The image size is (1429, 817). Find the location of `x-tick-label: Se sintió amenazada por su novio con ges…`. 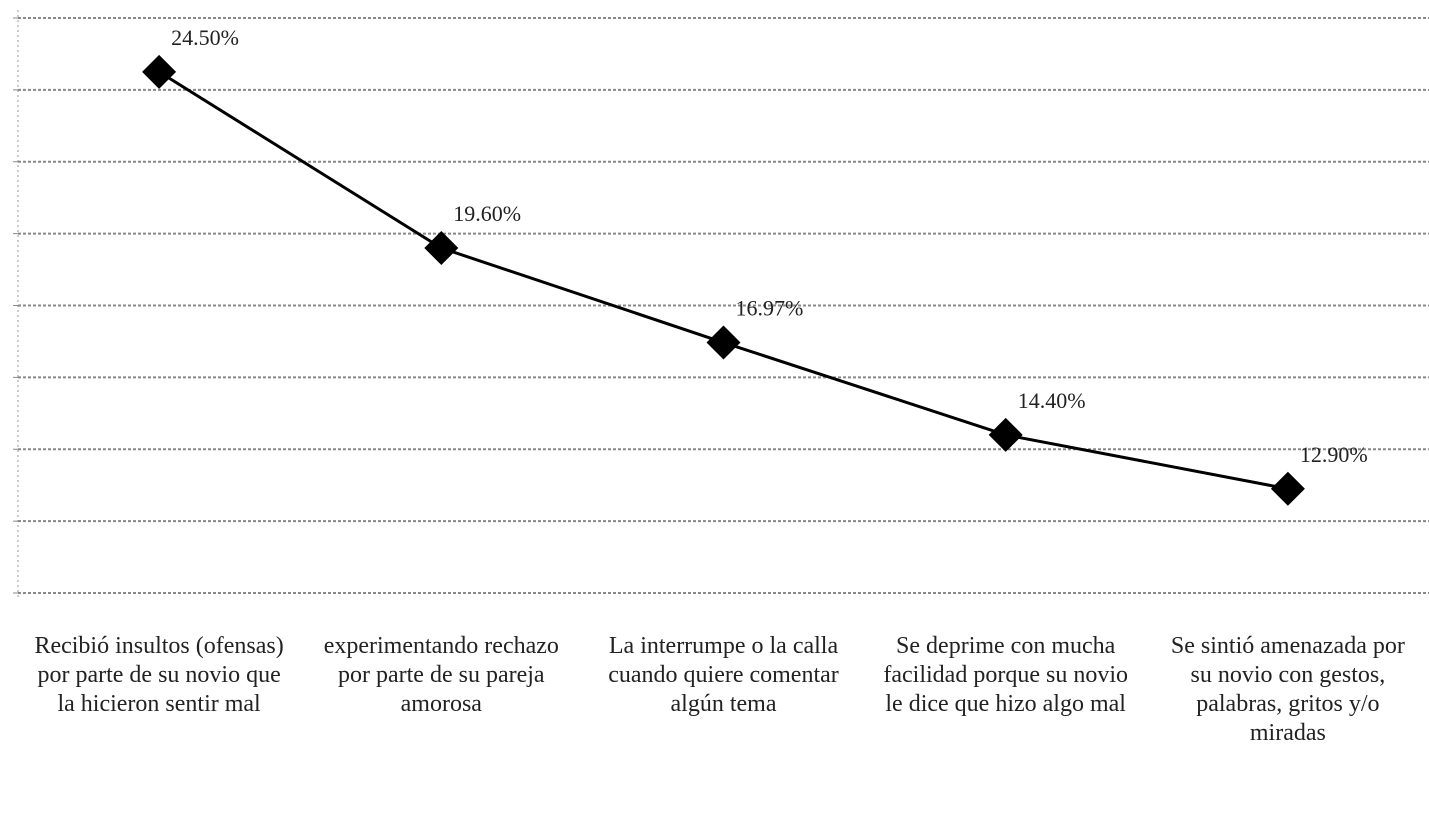

x-tick-label: Se sintió amenazada por su novio con ges… is located at coordinates (1287, 689).